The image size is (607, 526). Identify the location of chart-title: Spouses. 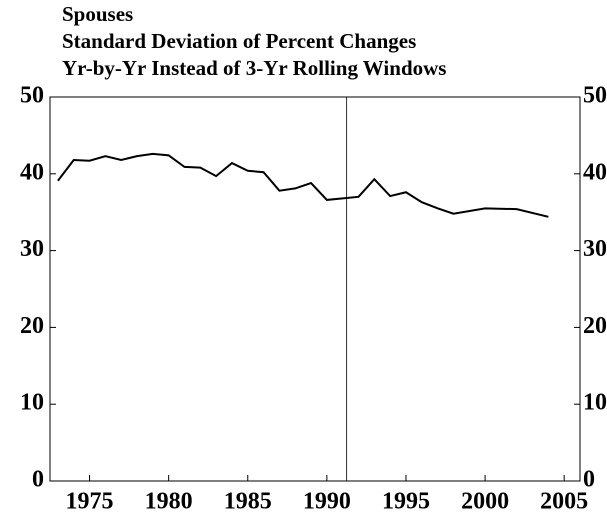
(97, 14).